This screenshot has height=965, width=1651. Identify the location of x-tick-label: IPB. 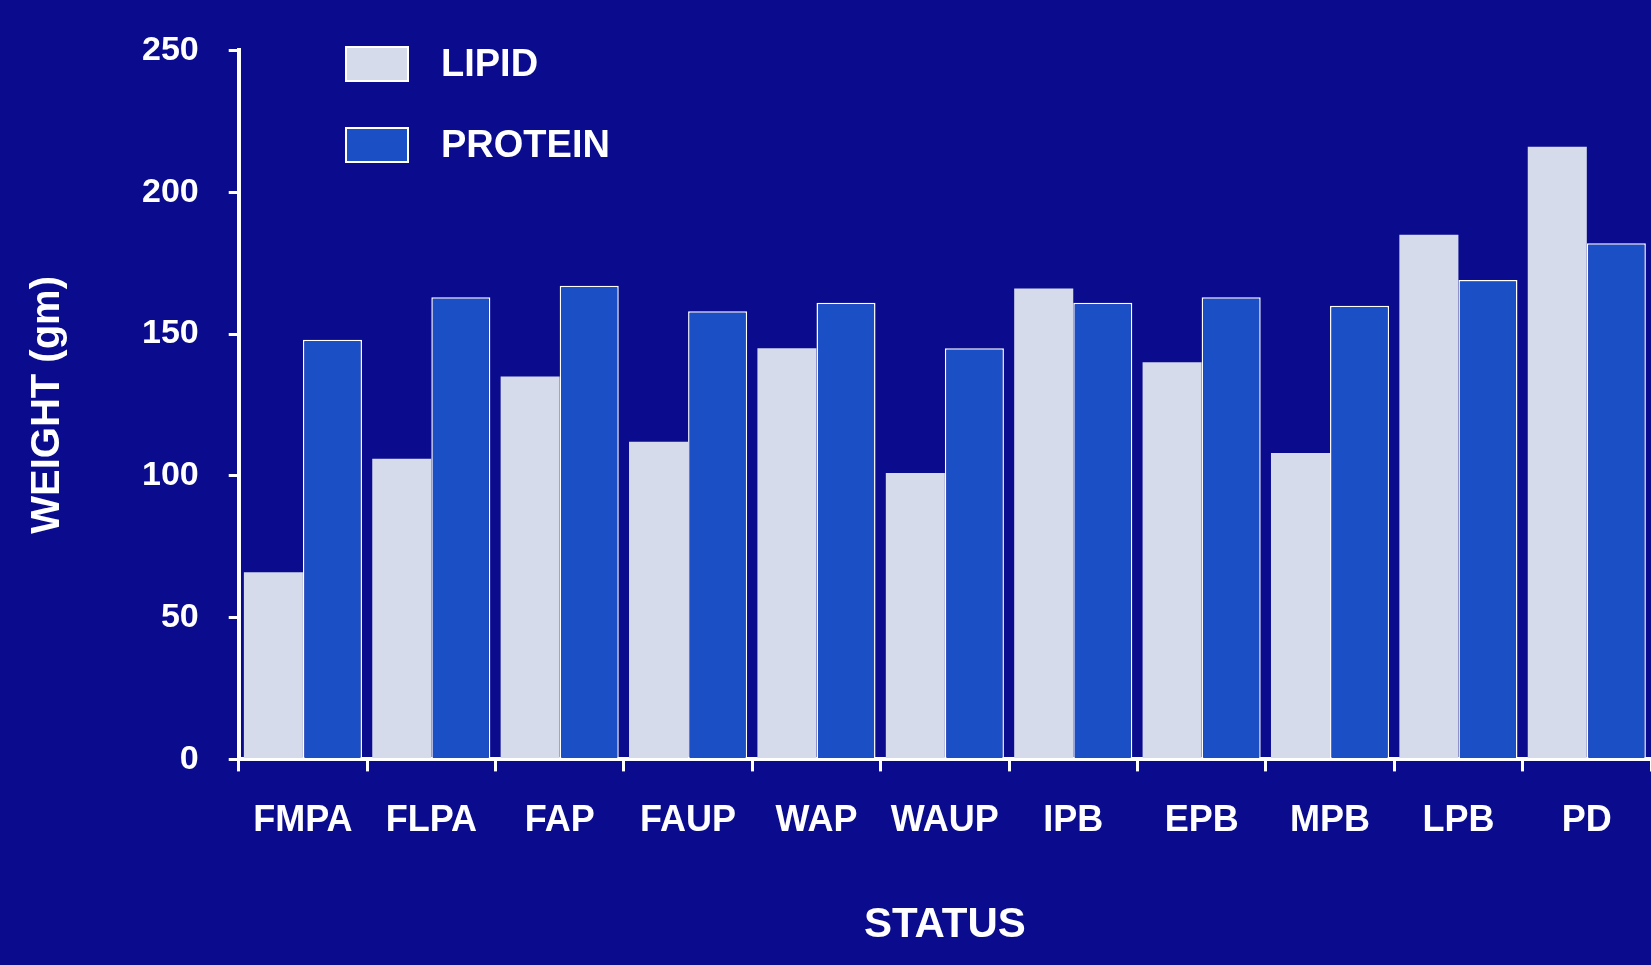
(1073, 818).